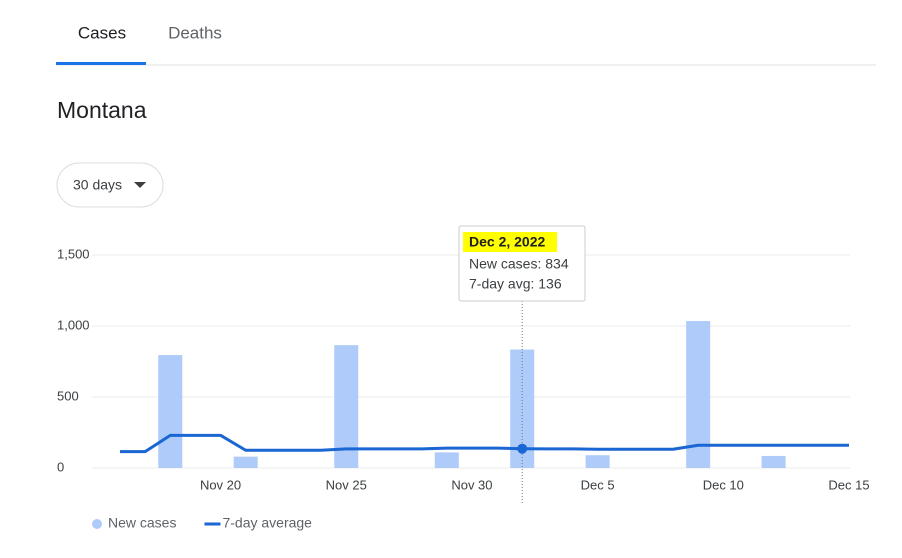 The height and width of the screenshot is (558, 902). What do you see at coordinates (195, 32) in the screenshot?
I see `tab: Deaths` at bounding box center [195, 32].